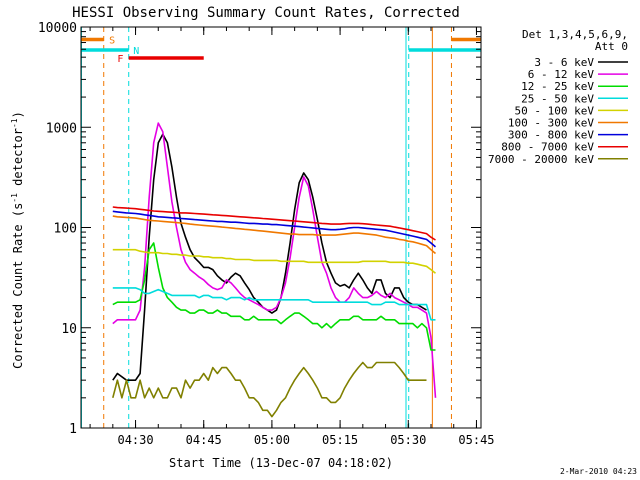  What do you see at coordinates (73, 429) in the screenshot?
I see `y-tick-label: 1` at bounding box center [73, 429].